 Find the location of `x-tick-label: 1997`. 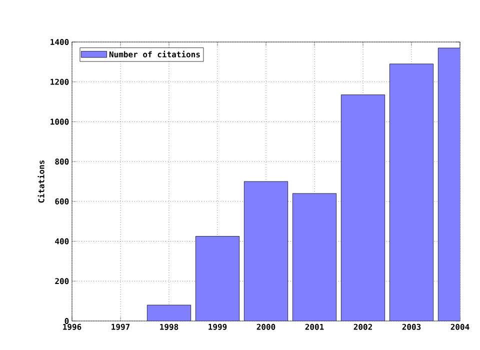

x-tick-label: 1997 is located at coordinates (121, 327).